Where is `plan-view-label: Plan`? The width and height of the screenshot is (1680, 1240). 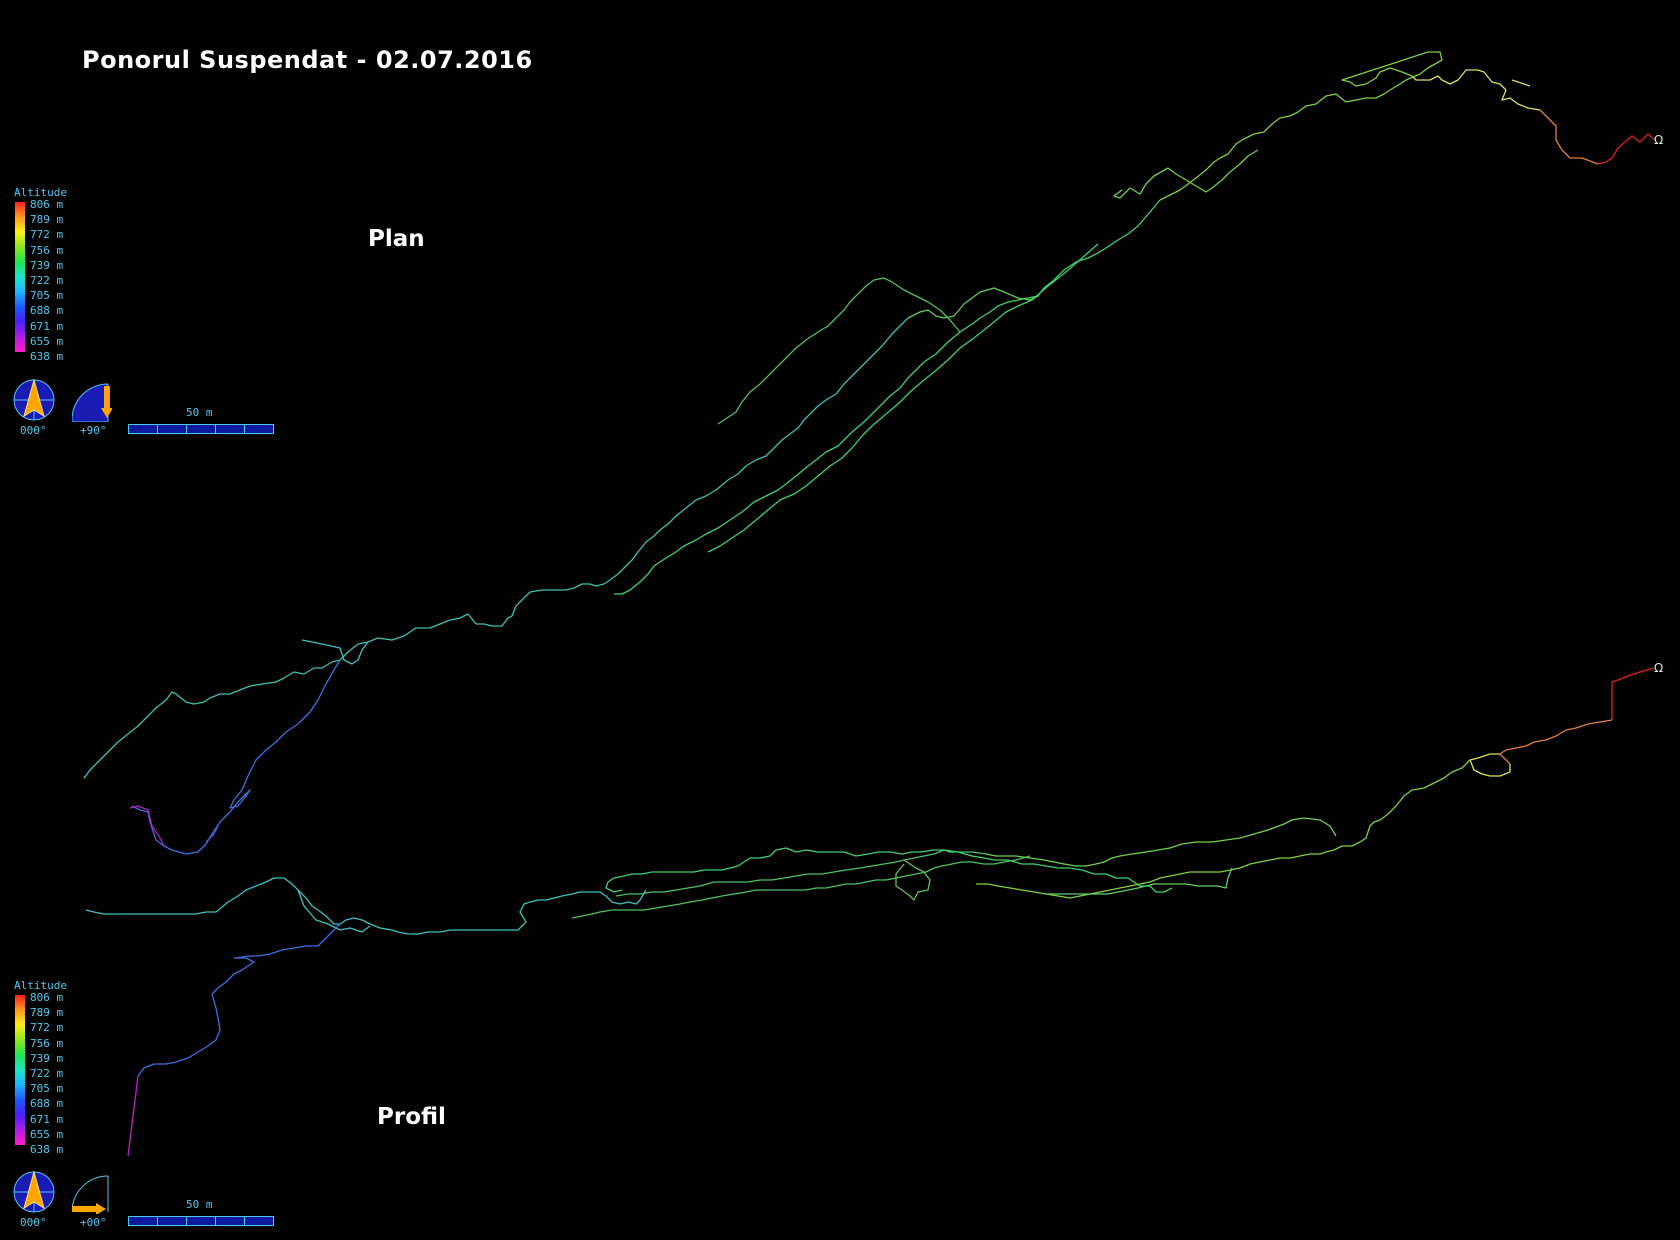
plan-view-label: Plan is located at coordinates (396, 239).